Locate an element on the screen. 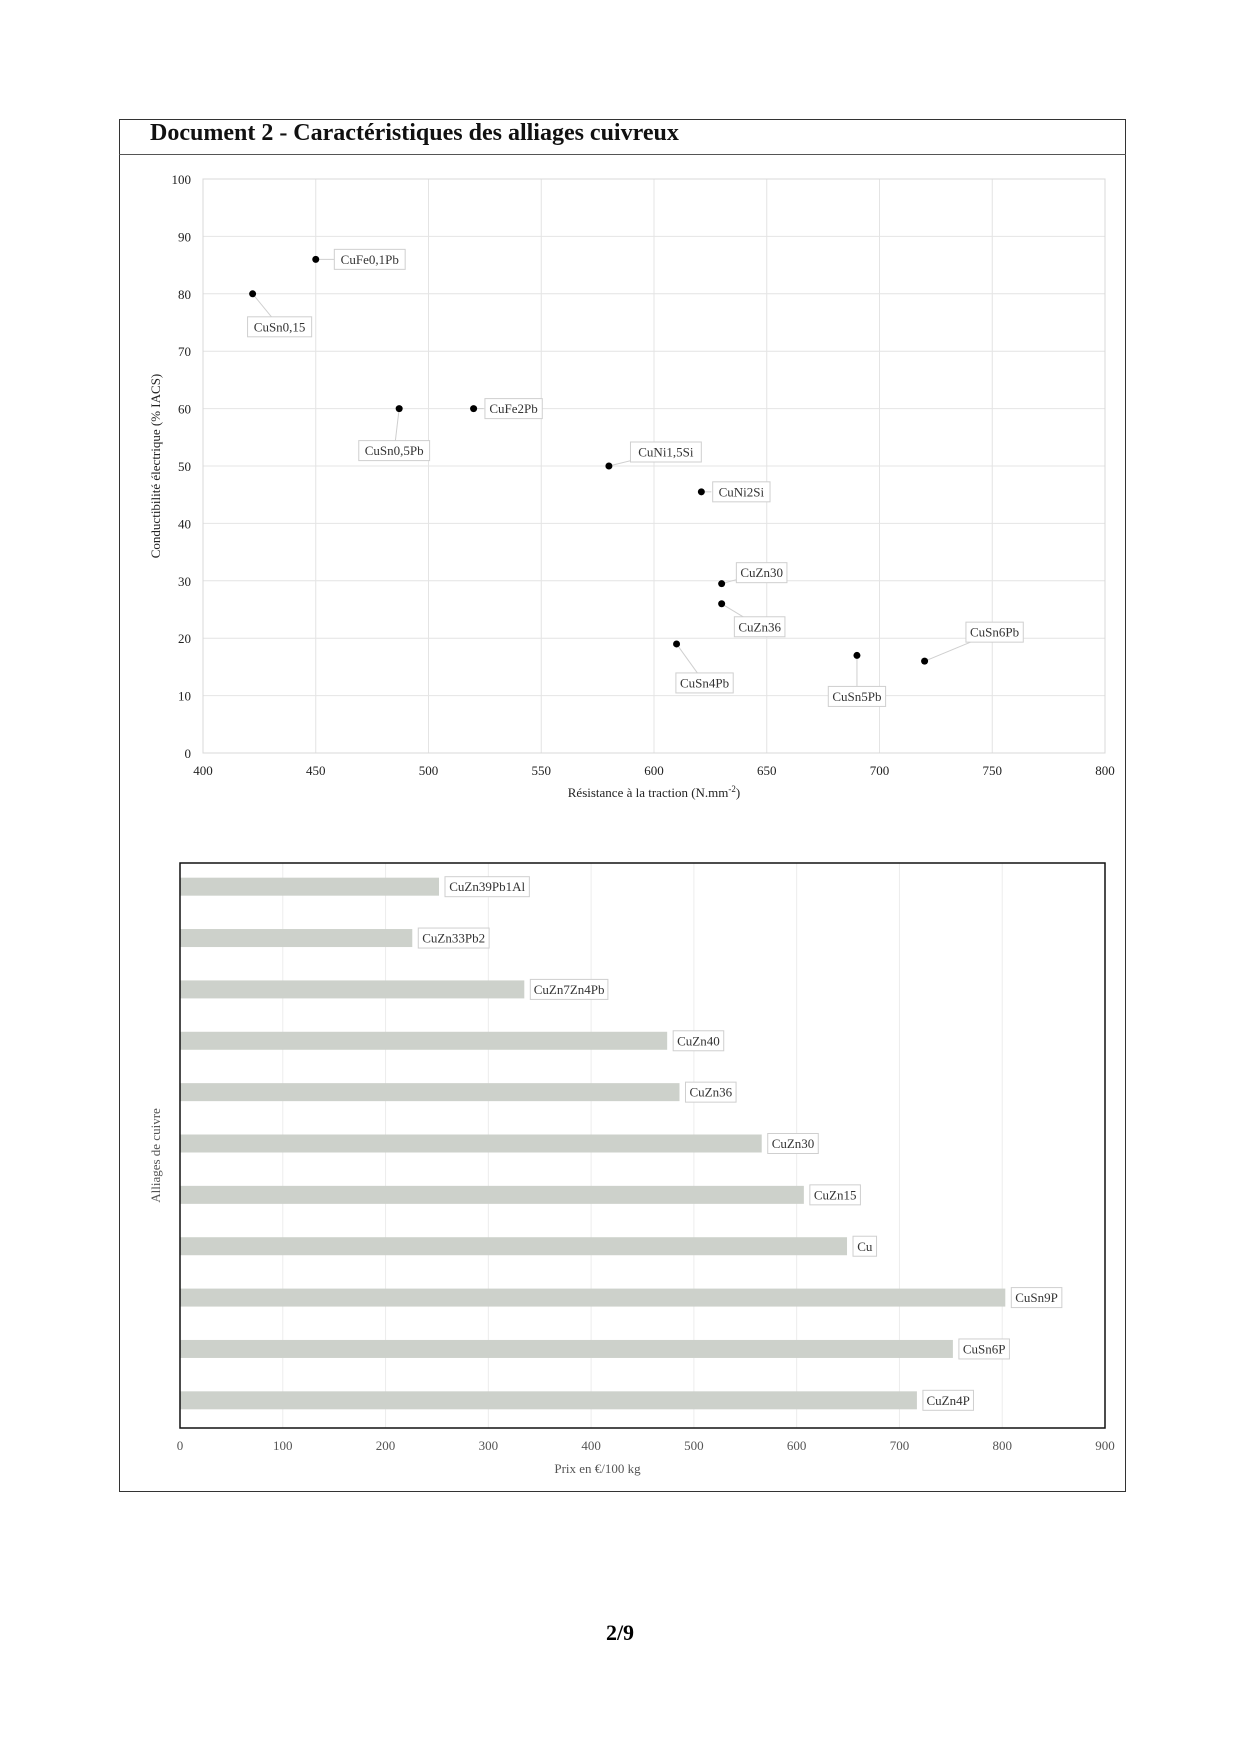 This screenshot has height=1754, width=1240. point-label: CuSn4Pb is located at coordinates (704, 682).